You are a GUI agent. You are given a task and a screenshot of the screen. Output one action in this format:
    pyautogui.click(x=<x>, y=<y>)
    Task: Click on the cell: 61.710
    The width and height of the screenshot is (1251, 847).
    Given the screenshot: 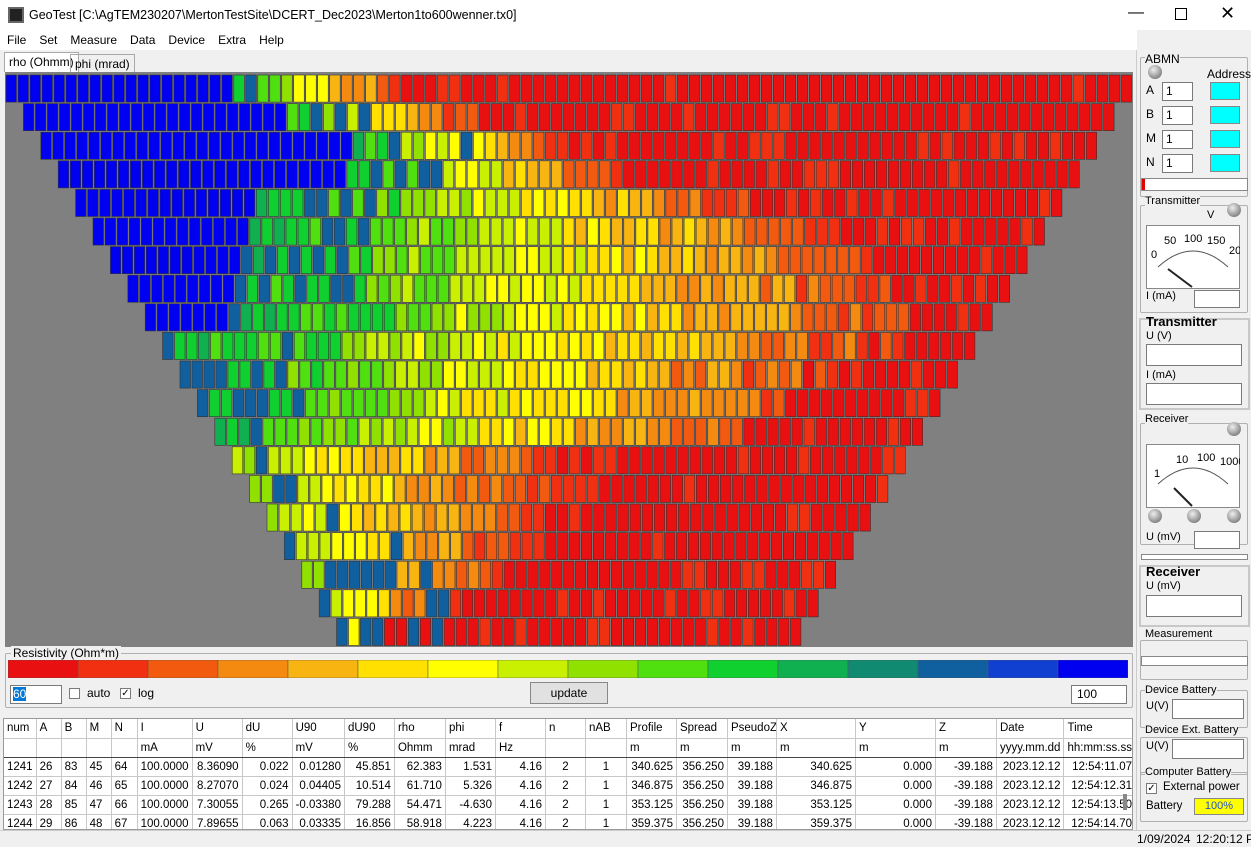 What is the action you would take?
    pyautogui.click(x=420, y=786)
    